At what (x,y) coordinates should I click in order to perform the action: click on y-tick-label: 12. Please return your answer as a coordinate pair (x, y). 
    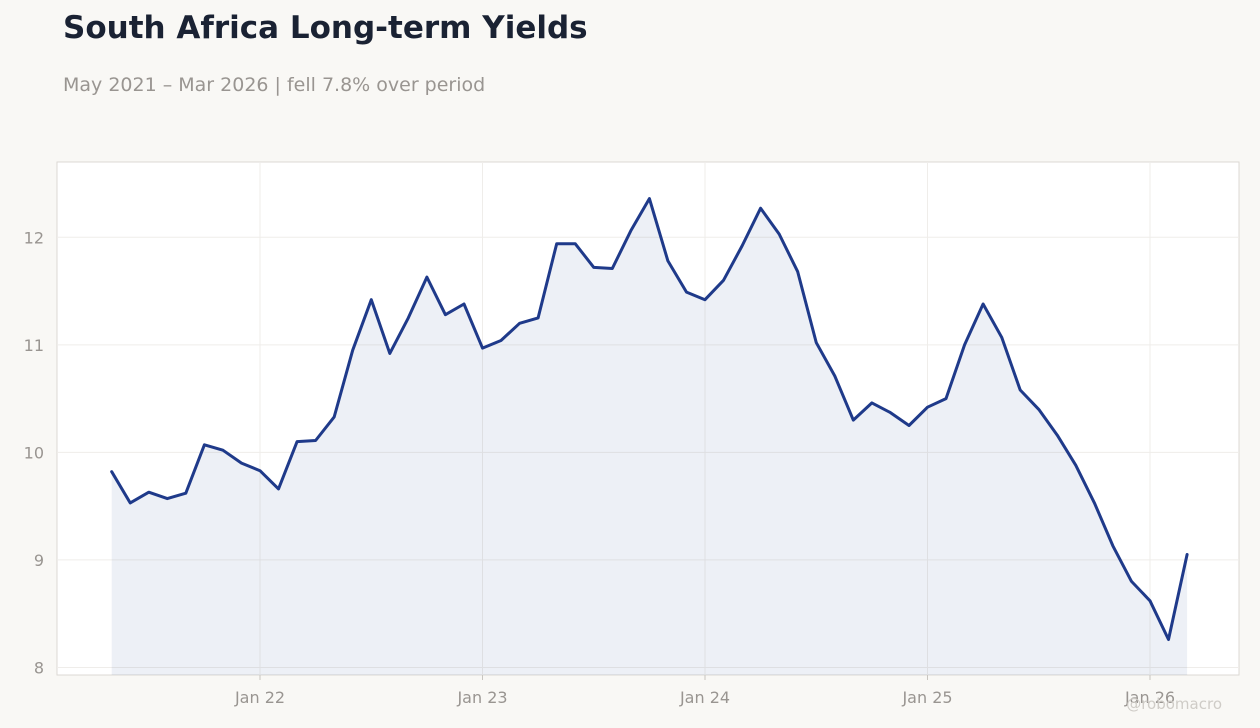
    Looking at the image, I should click on (34, 237).